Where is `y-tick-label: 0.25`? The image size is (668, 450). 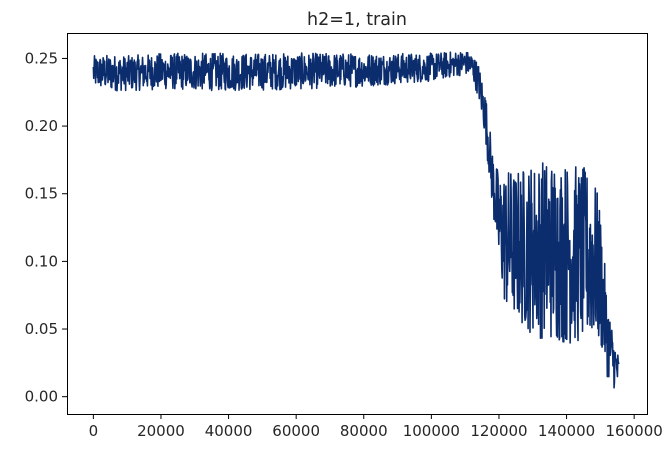 y-tick-label: 0.25 is located at coordinates (41, 58).